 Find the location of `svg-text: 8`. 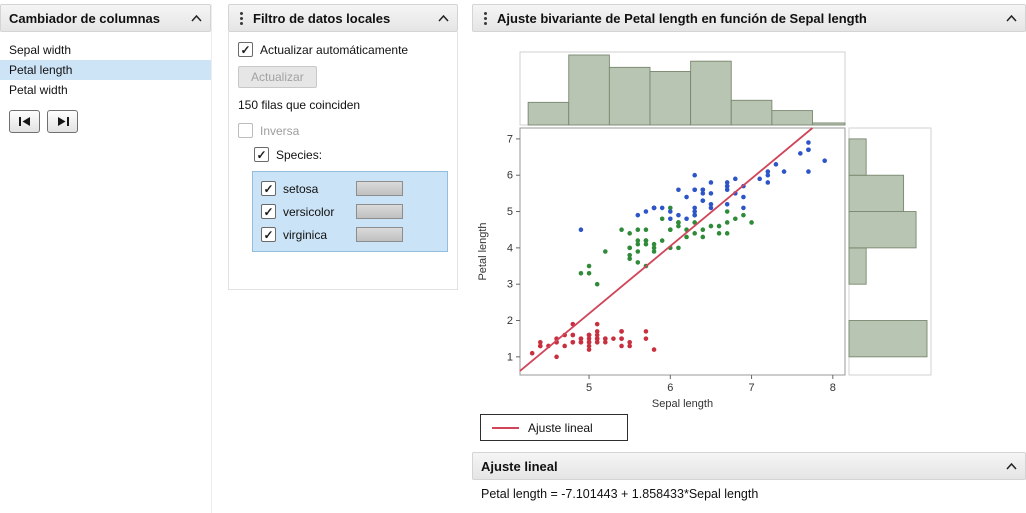

svg-text: 8 is located at coordinates (833, 388).